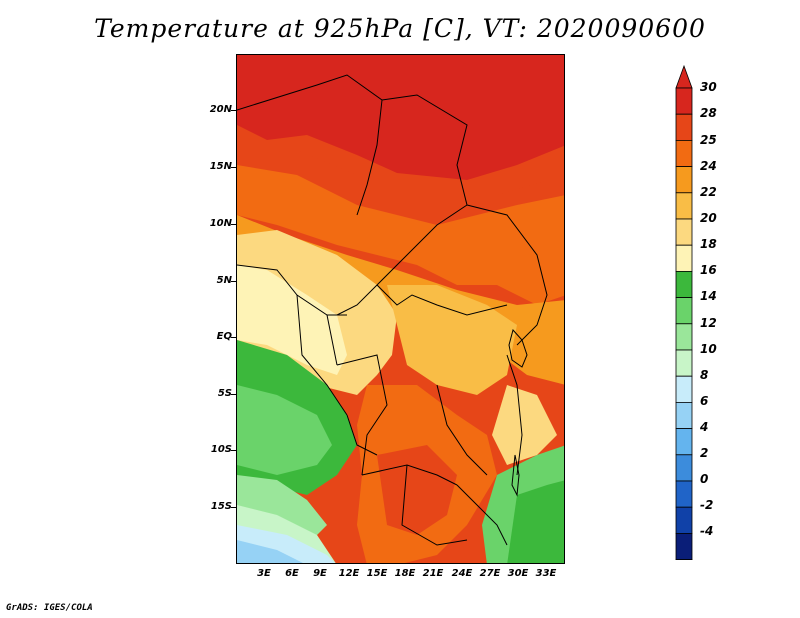  What do you see at coordinates (684, 76) in the screenshot?
I see `colorbar-top-arrow` at bounding box center [684, 76].